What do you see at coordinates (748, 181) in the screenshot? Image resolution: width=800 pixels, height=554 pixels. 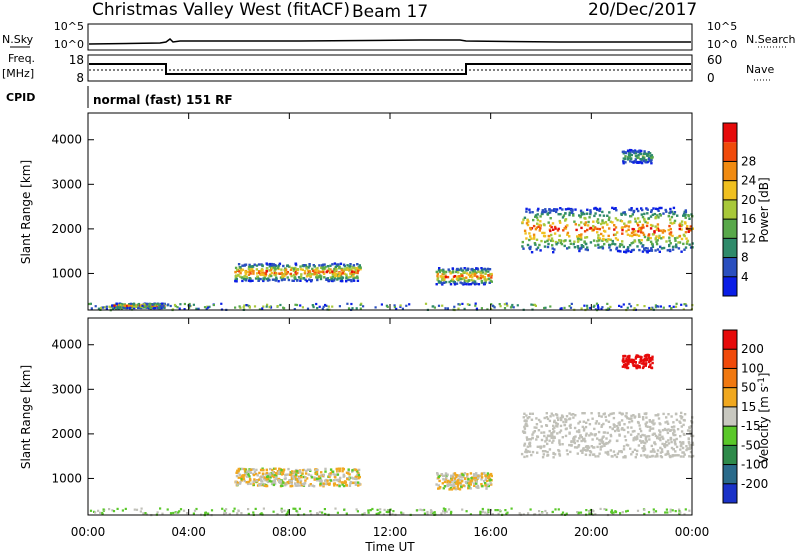 I see `colorbar-tick-label: 24` at bounding box center [748, 181].